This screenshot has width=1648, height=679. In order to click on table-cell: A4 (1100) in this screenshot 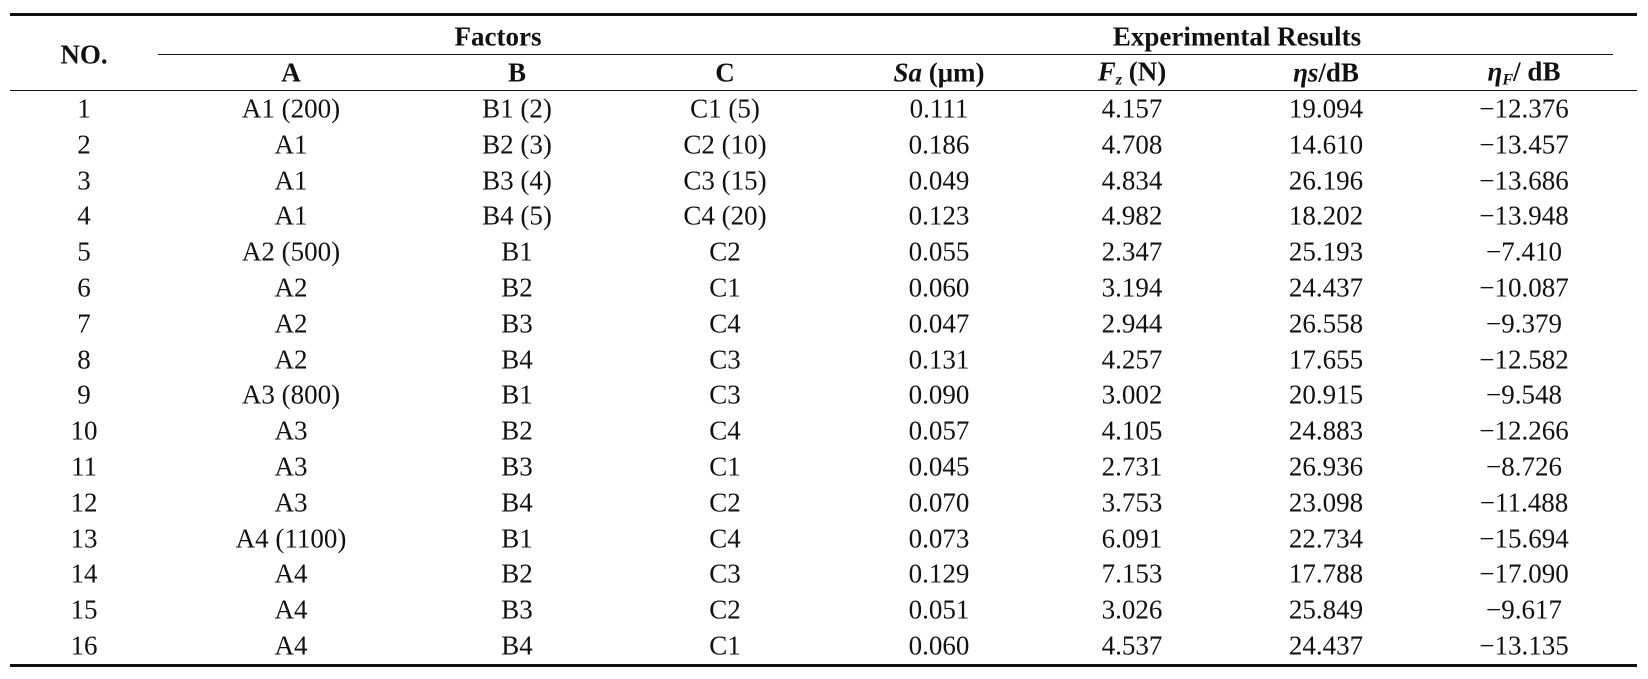, I will do `click(291, 538)`.